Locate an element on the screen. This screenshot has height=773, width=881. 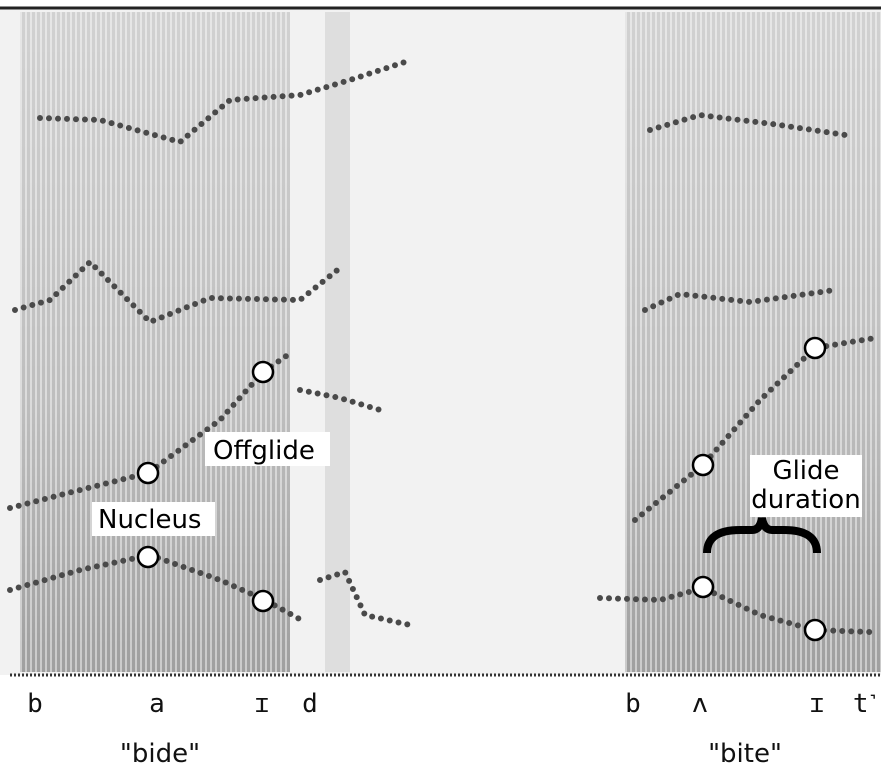
segment: ʌ is located at coordinates (700, 704).